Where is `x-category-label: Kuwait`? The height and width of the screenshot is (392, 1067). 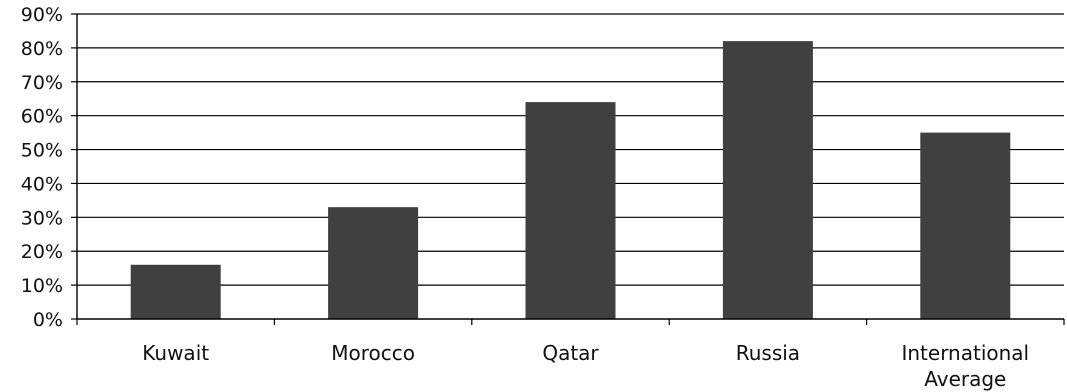
x-category-label: Kuwait is located at coordinates (175, 353).